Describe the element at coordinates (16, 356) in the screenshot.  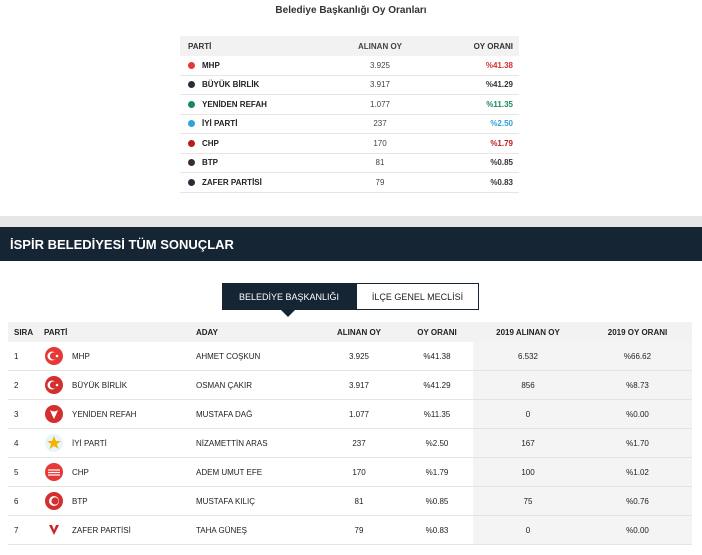
I see `row-rank: 1` at that location.